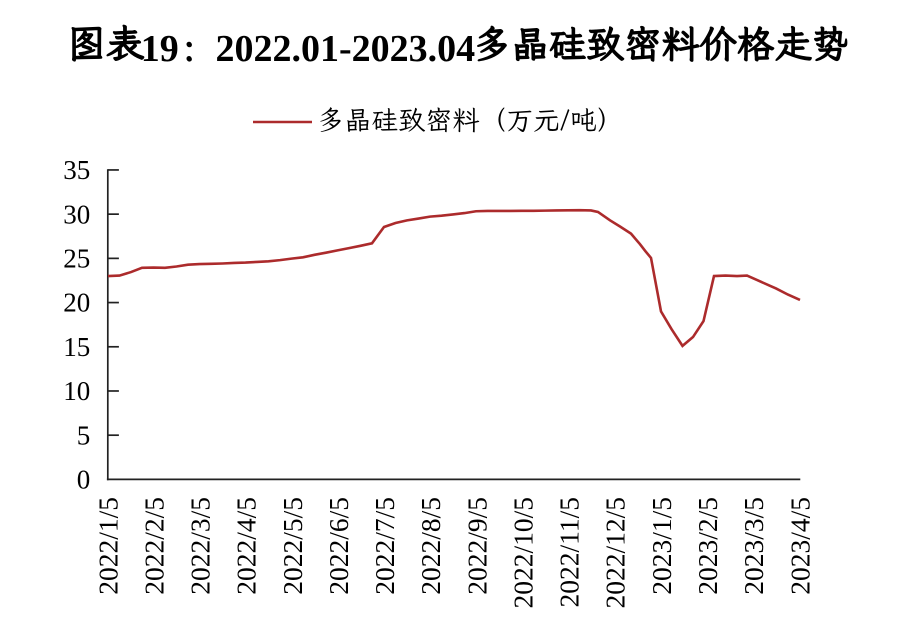  I want to click on svg-text: 2023/4/5, so click(799, 546).